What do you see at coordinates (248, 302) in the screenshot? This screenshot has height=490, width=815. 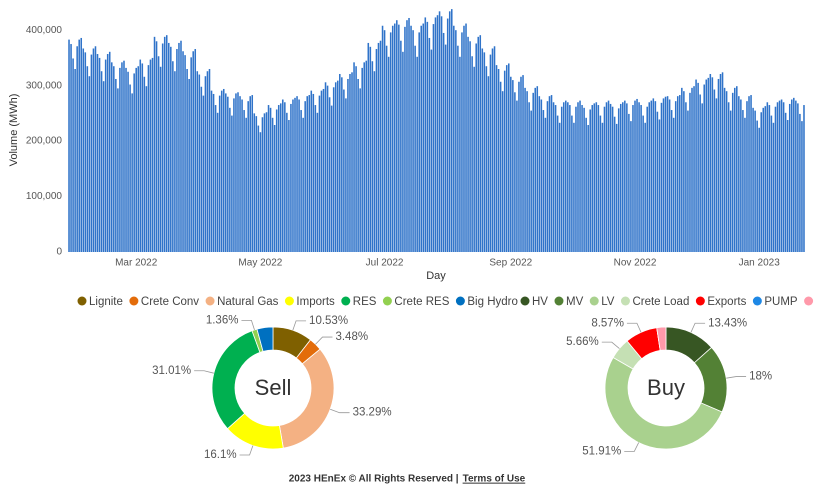 I see `legend-label: Natural Gas` at bounding box center [248, 302].